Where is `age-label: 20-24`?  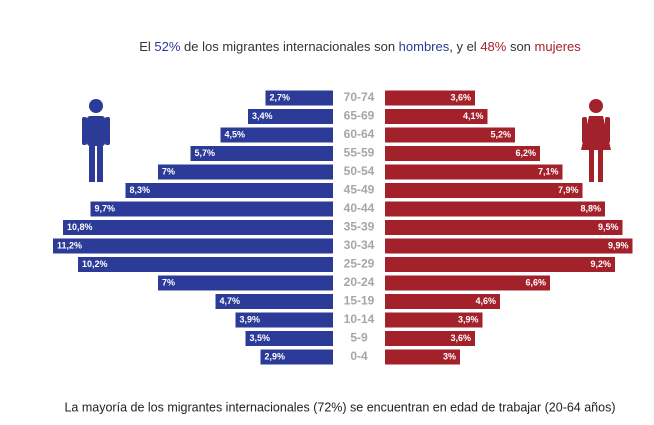
age-label: 20-24 is located at coordinates (359, 282).